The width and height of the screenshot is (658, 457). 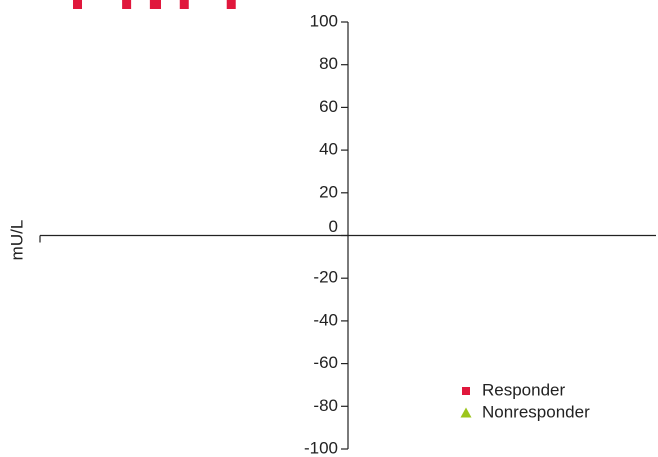 What do you see at coordinates (536, 411) in the screenshot?
I see `legend-label: Nonresponder` at bounding box center [536, 411].